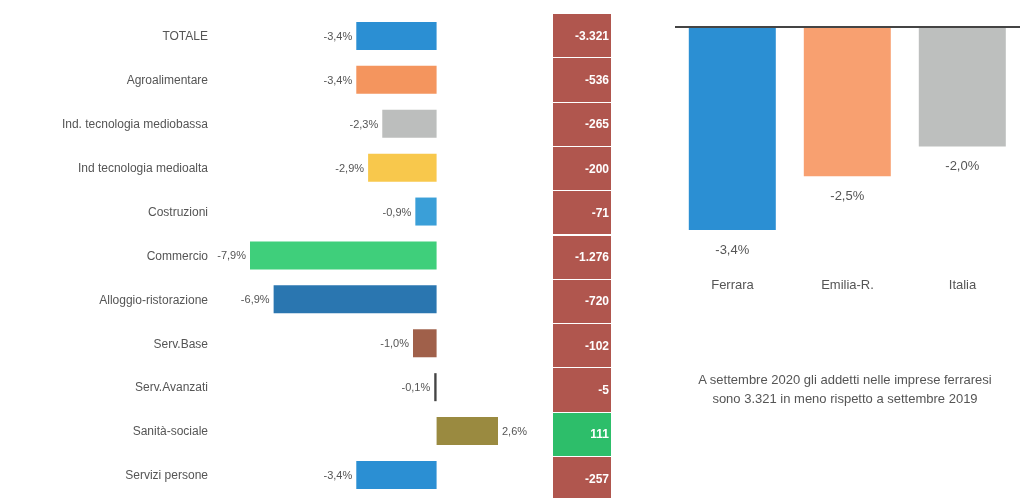 This screenshot has height=498, width=1020. What do you see at coordinates (591, 257) in the screenshot?
I see `text: -1.276` at bounding box center [591, 257].